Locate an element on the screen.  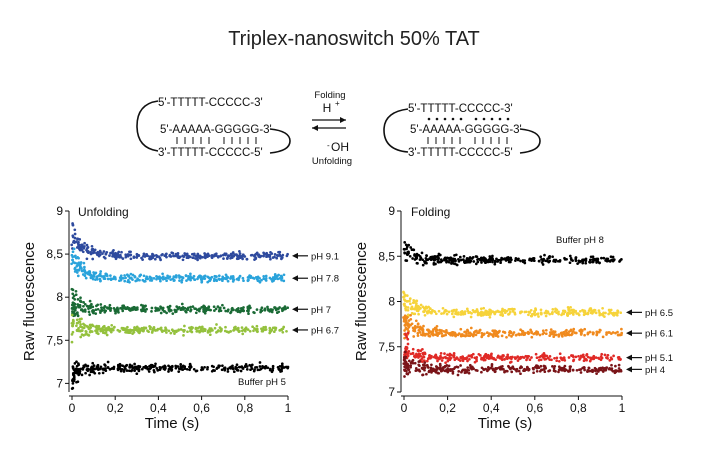
y-tick-label: 7 is located at coordinates (59, 383).